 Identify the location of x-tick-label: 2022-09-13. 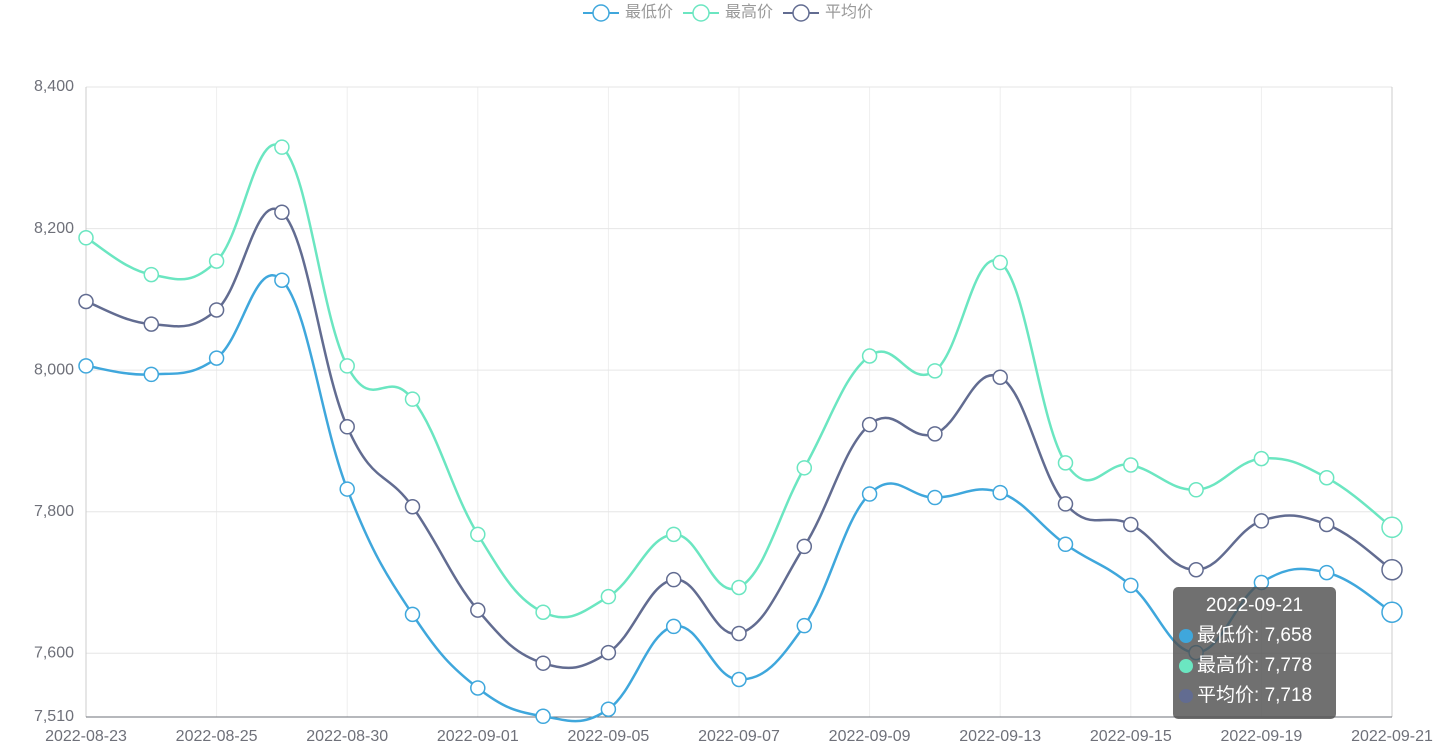
(1000, 736).